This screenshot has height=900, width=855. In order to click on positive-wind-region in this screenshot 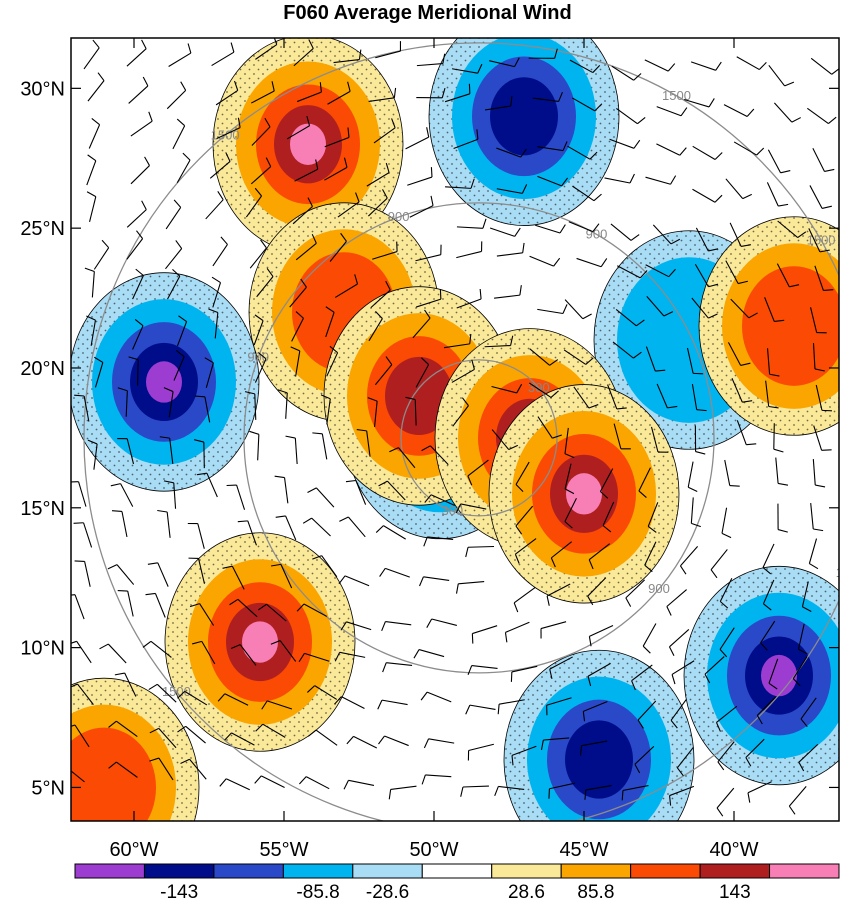, I will do `click(768, 326)`.